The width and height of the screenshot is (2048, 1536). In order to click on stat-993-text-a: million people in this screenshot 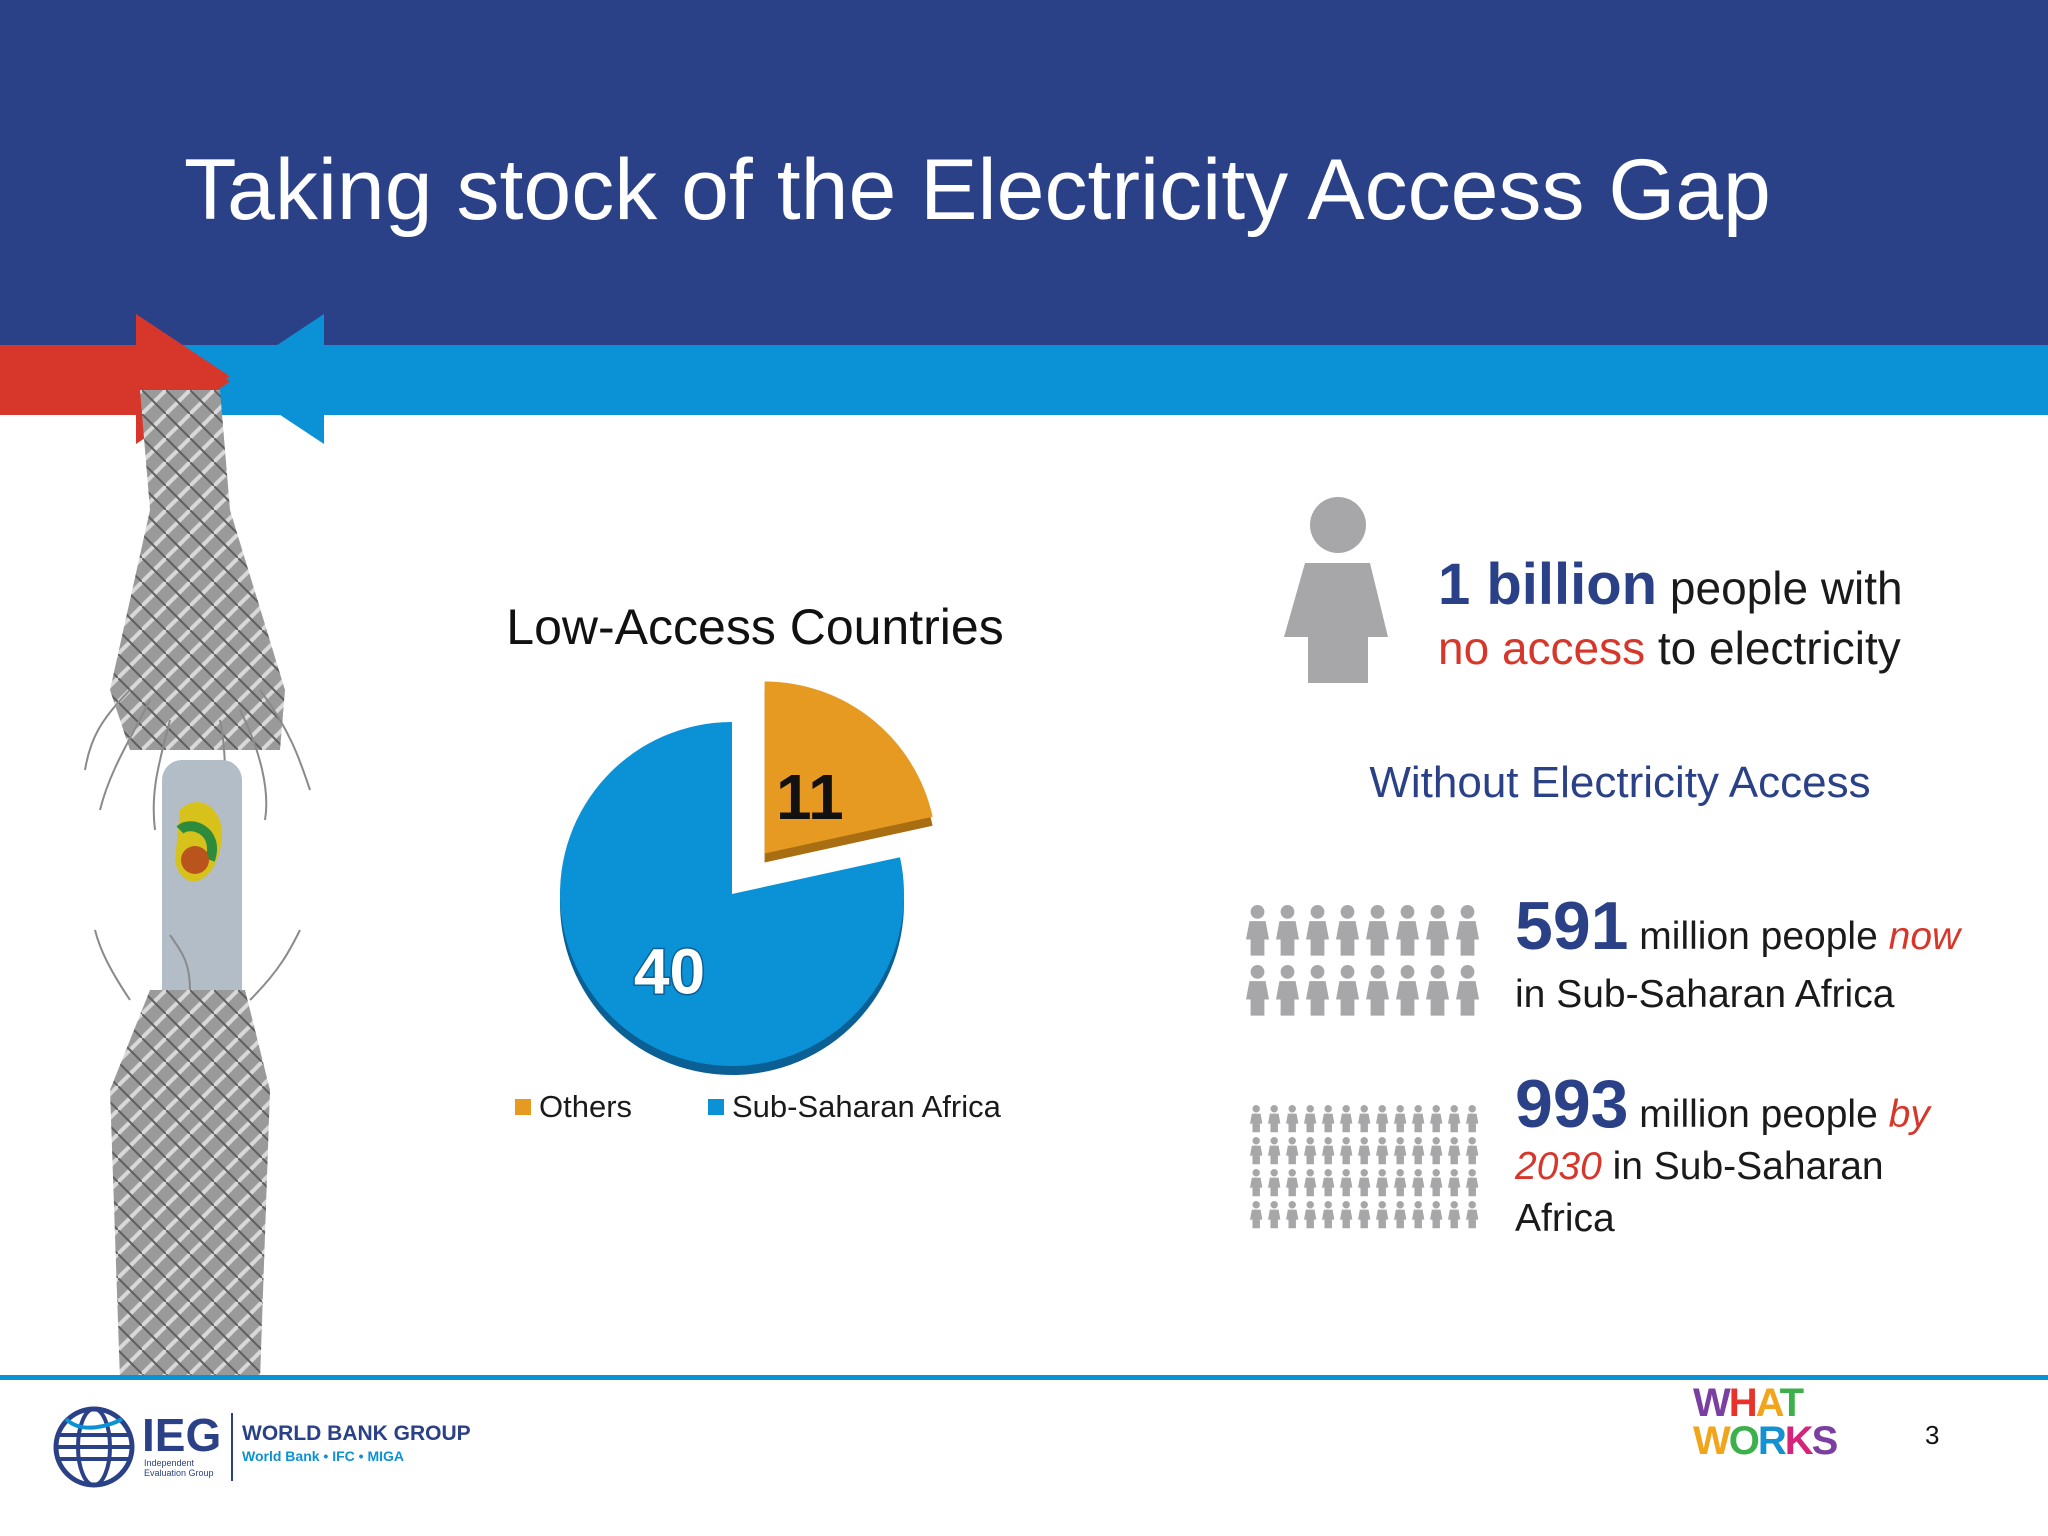, I will do `click(1758, 1114)`.